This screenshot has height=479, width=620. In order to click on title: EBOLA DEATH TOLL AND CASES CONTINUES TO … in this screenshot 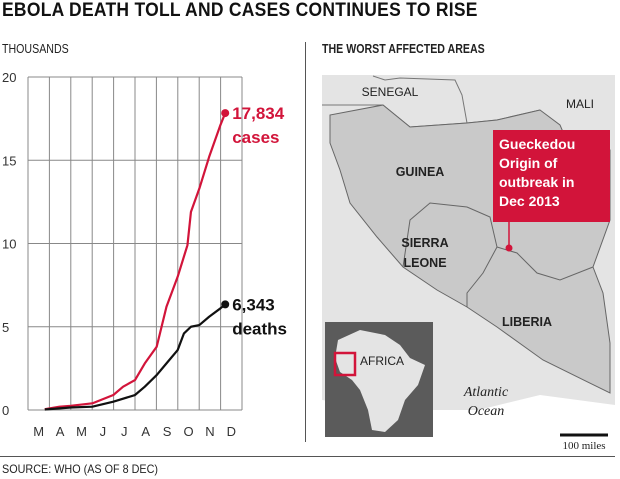, I will do `click(240, 10)`.